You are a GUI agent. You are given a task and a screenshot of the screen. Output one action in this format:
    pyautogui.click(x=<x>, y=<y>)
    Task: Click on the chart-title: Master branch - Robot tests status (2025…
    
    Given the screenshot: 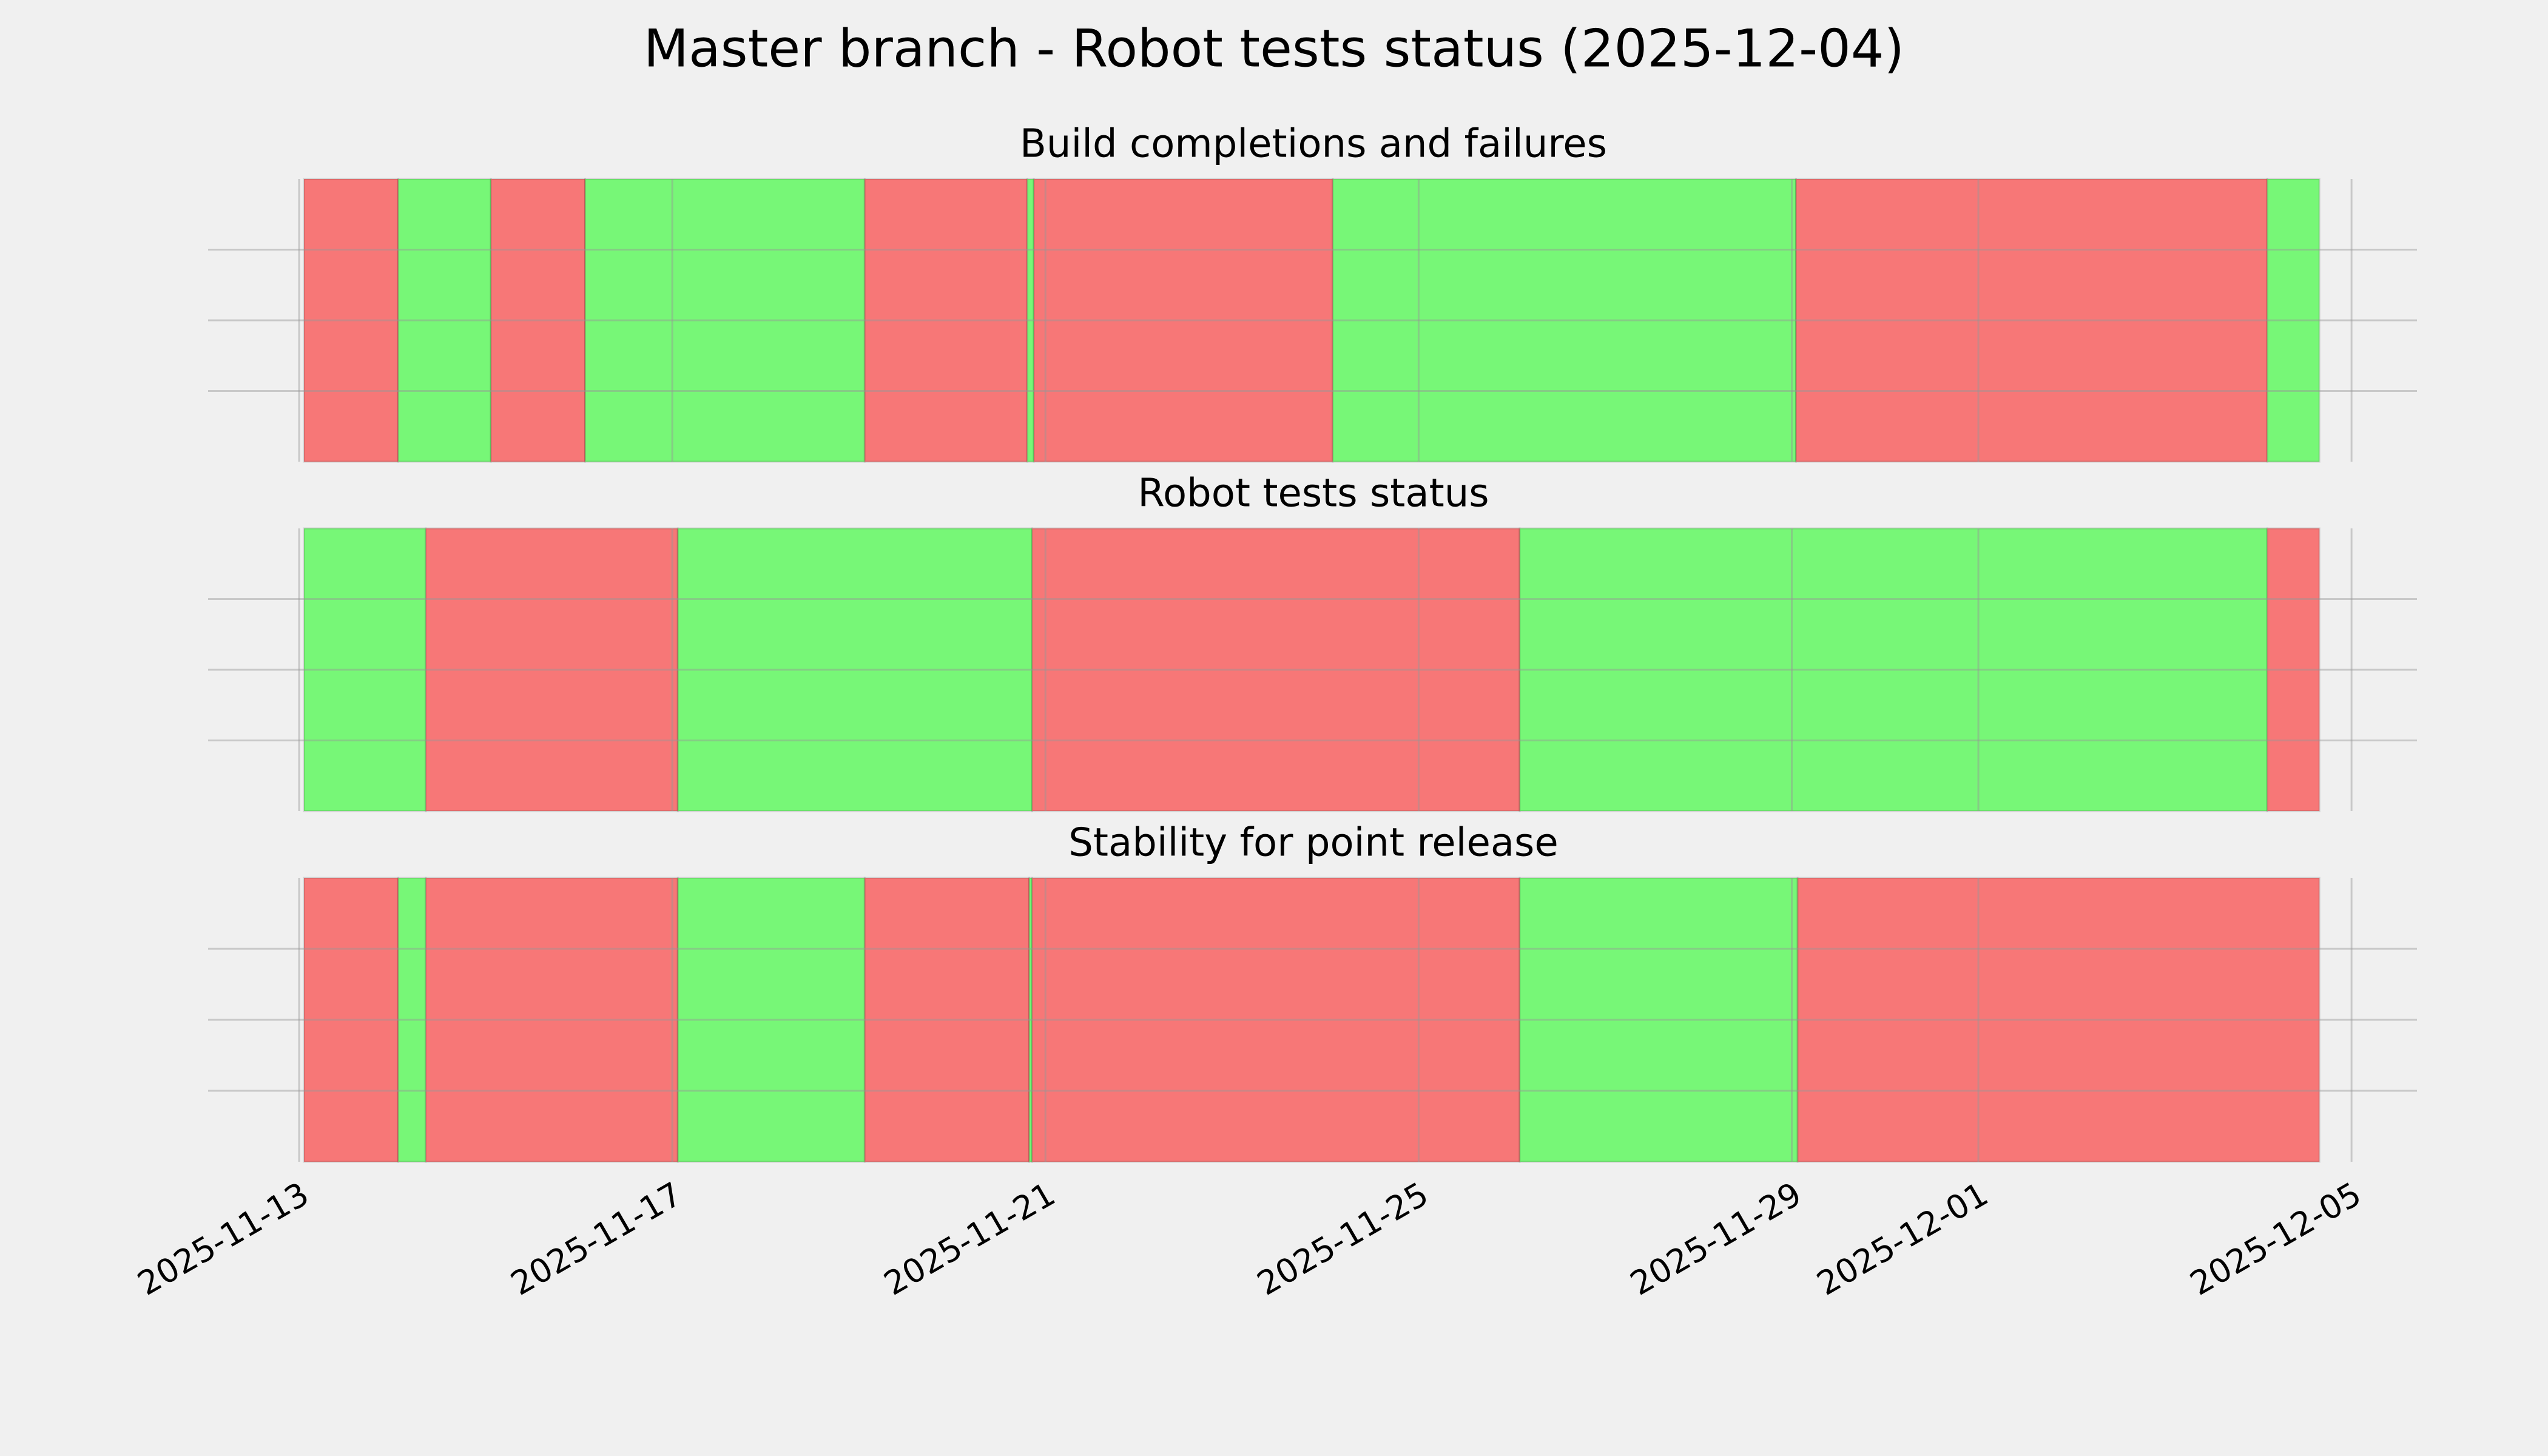 What is the action you would take?
    pyautogui.click(x=1274, y=48)
    